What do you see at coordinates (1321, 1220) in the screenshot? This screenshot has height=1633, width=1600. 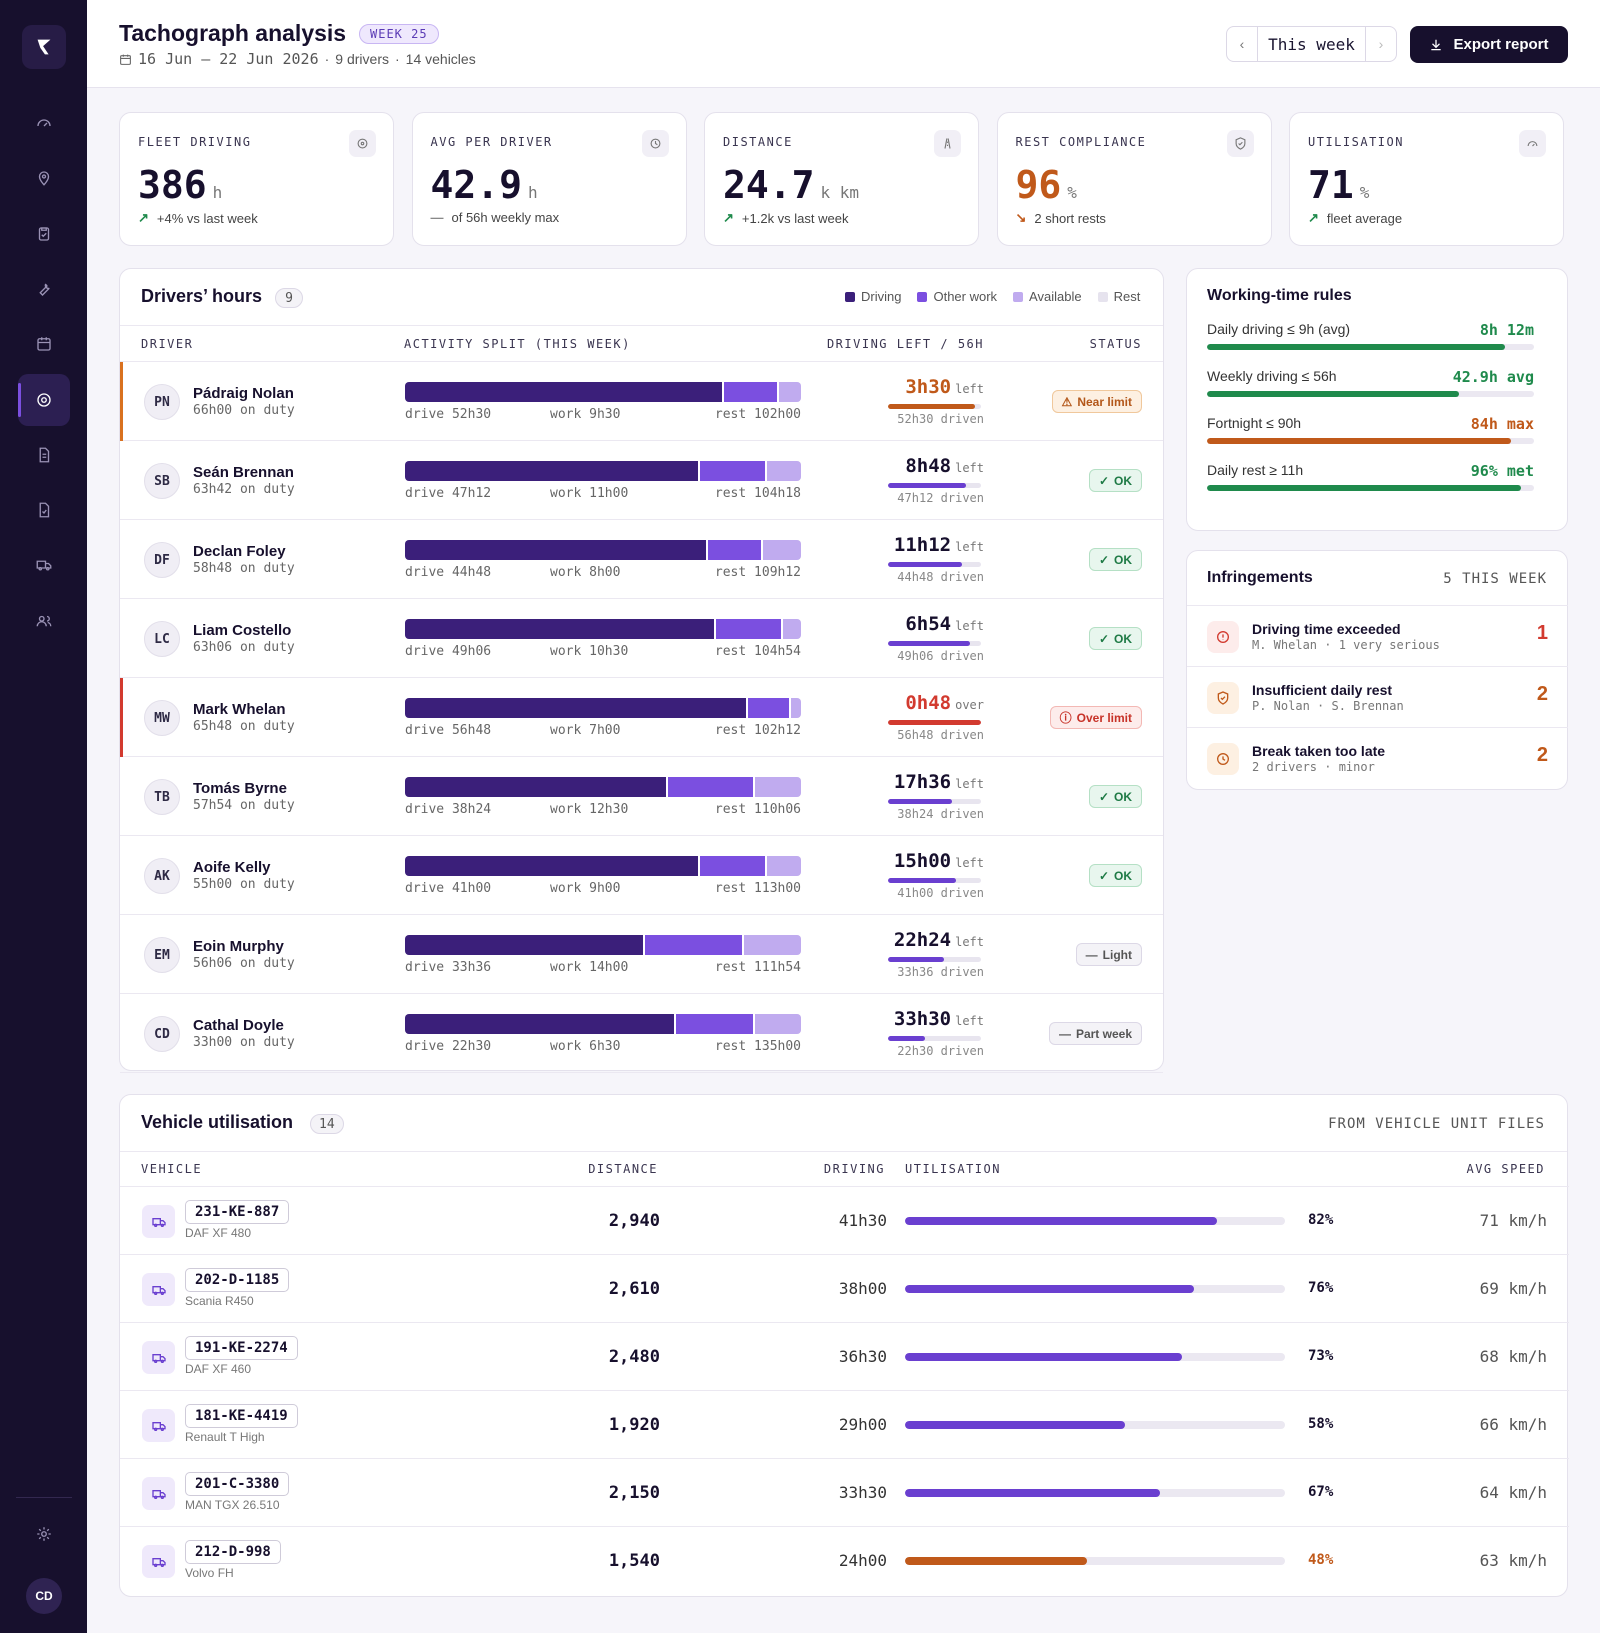 I see `utilisation-percent: 82%` at bounding box center [1321, 1220].